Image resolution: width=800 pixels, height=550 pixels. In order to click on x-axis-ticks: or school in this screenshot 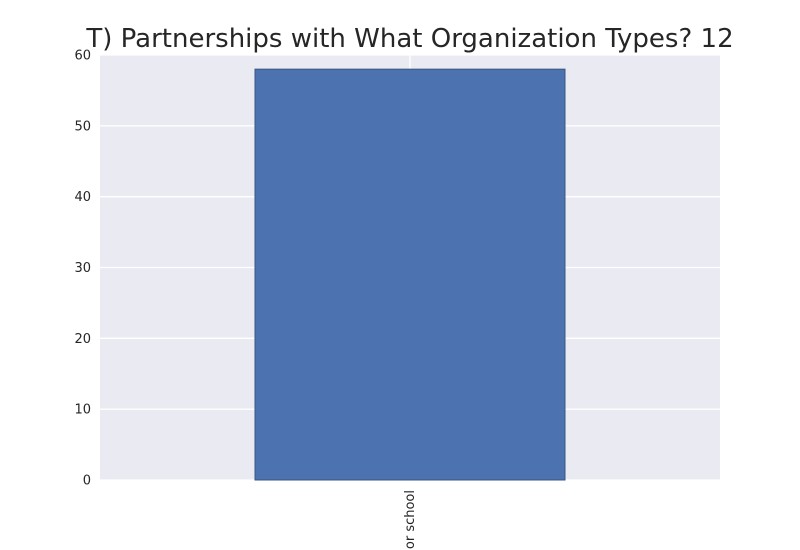, I will do `click(410, 519)`.